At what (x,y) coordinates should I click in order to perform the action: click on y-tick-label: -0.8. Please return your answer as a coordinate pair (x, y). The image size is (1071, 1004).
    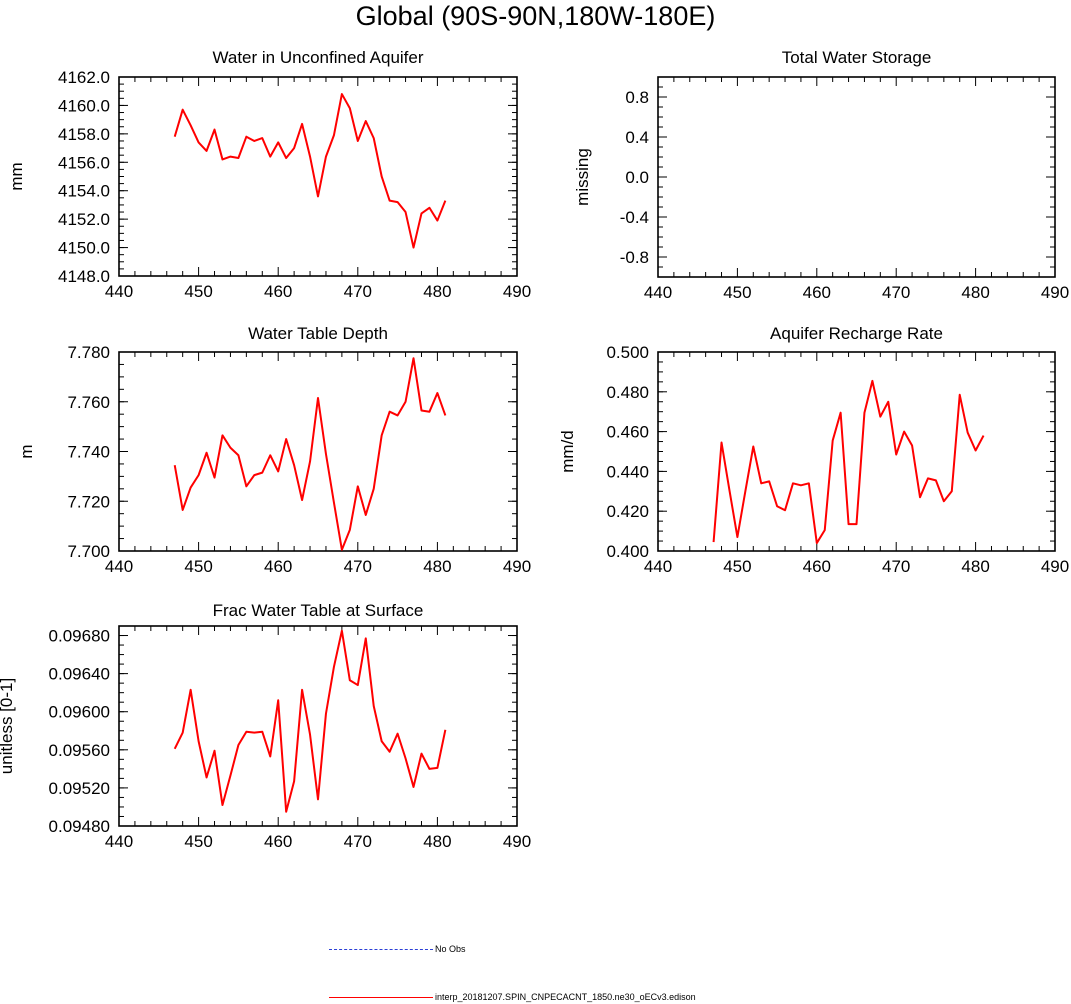
    Looking at the image, I should click on (634, 257).